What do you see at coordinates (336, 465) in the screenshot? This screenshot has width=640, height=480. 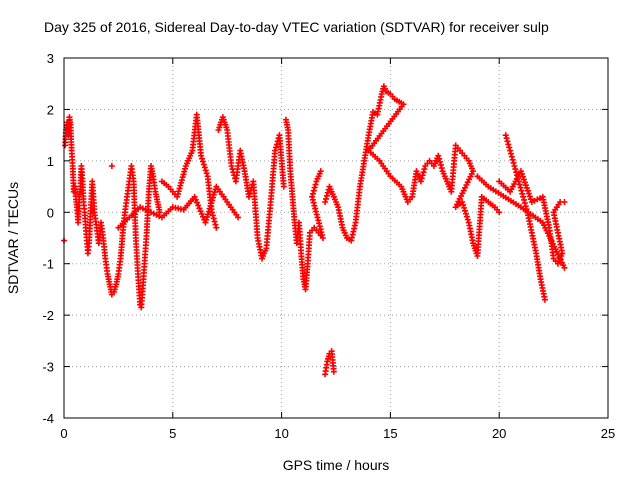 I see `x-axis-label: GPS time / hours` at bounding box center [336, 465].